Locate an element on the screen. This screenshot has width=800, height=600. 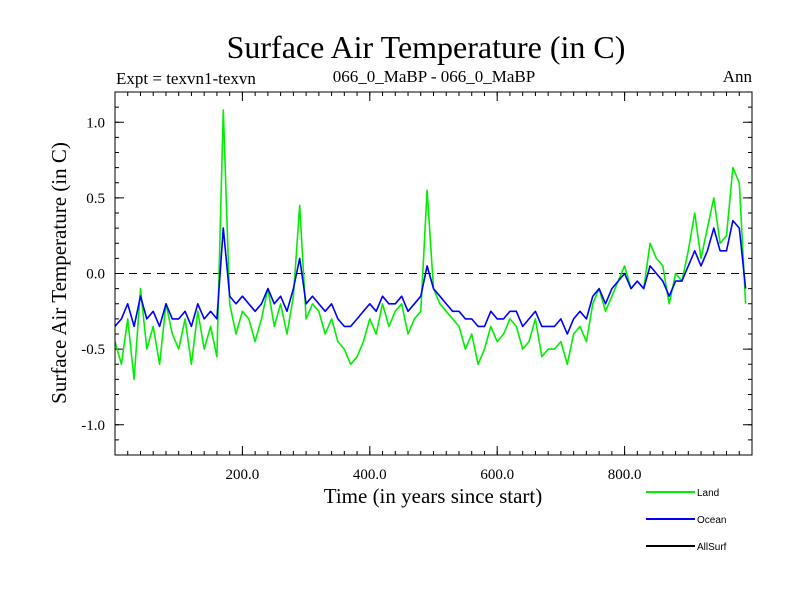
legend: Land Ocean AllSurf is located at coordinates (686, 520).